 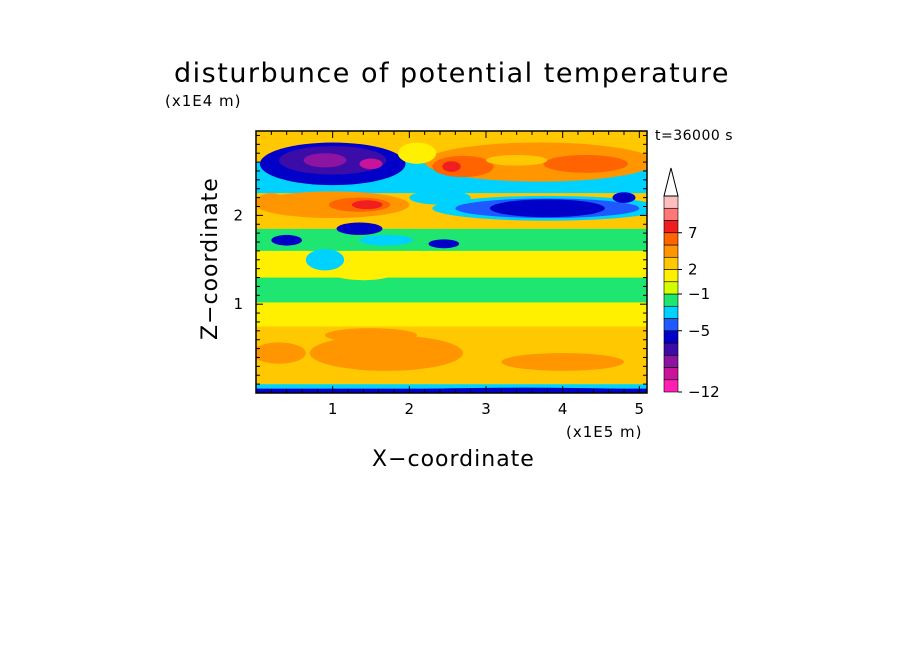 What do you see at coordinates (238, 304) in the screenshot?
I see `y-tick-label: 1` at bounding box center [238, 304].